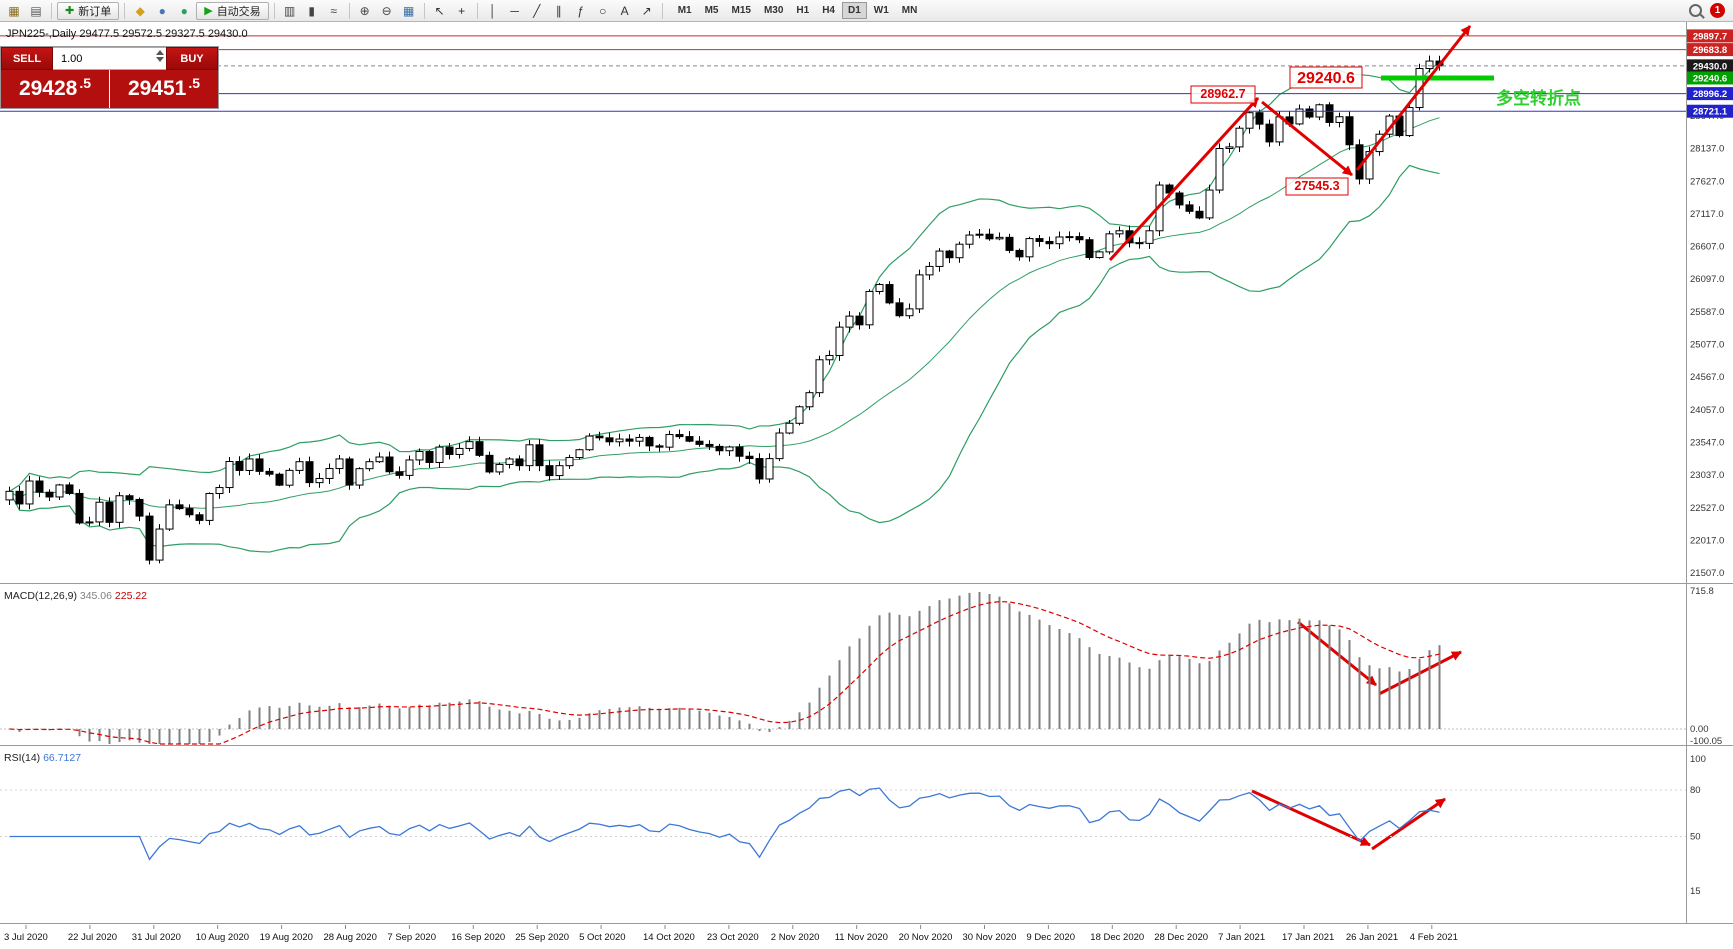  What do you see at coordinates (537, 10) in the screenshot?
I see `trendline-tool-icon: ╱` at bounding box center [537, 10].